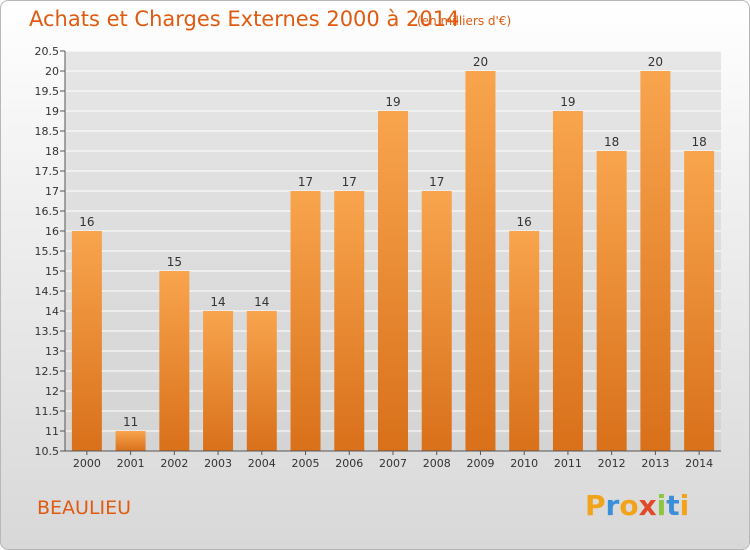  Describe the element at coordinates (47, 291) in the screenshot. I see `y-tick-label: 14.5` at that location.